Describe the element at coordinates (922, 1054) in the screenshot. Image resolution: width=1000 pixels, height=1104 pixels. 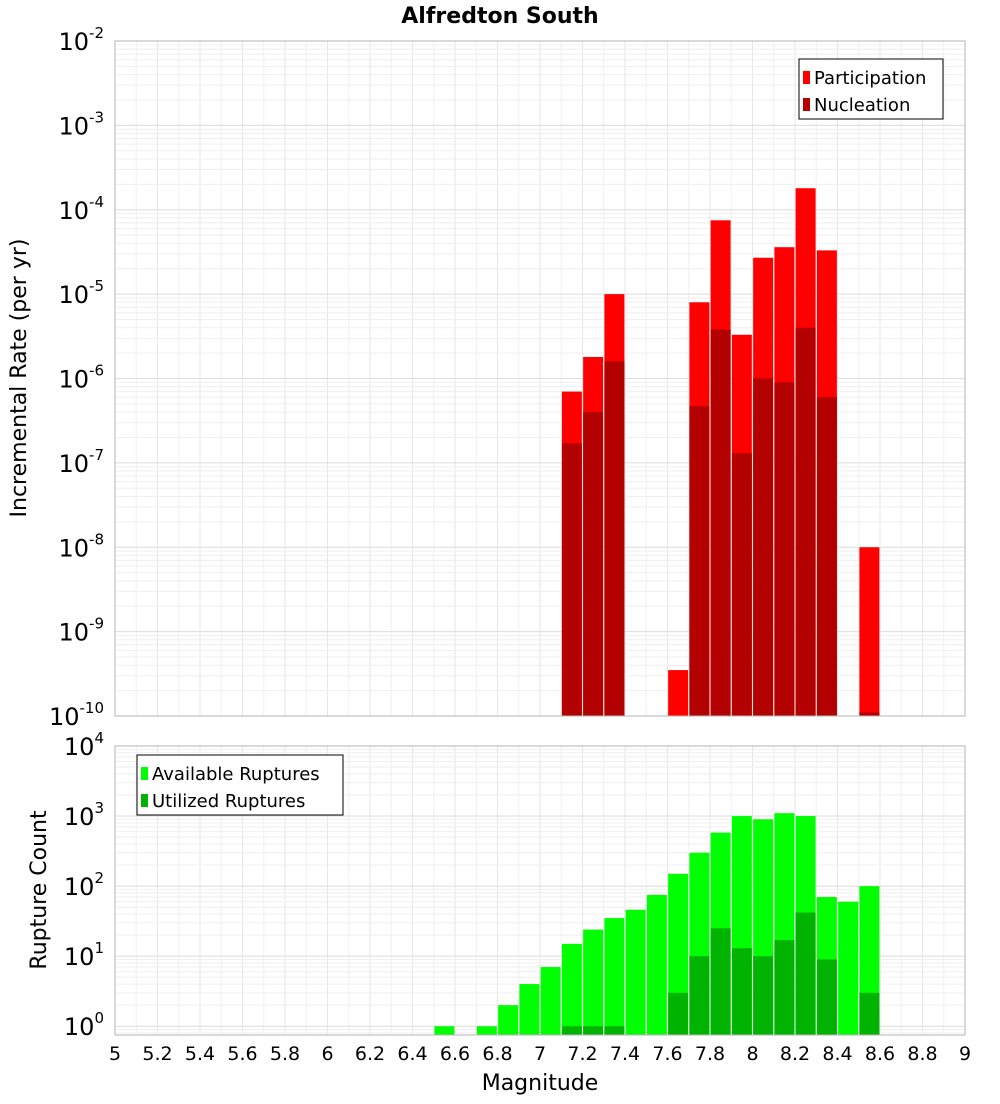
I see `x-tick-label: 8.8` at that location.